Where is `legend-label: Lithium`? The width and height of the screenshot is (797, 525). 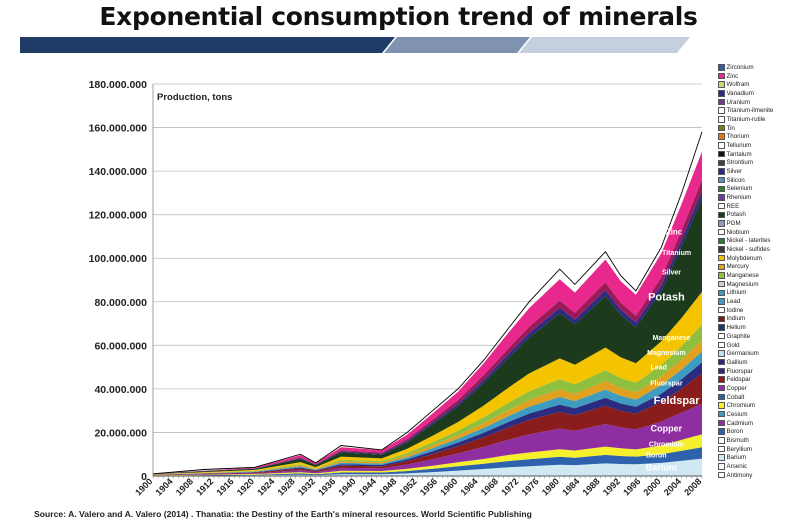 legend-label: Lithium is located at coordinates (736, 293).